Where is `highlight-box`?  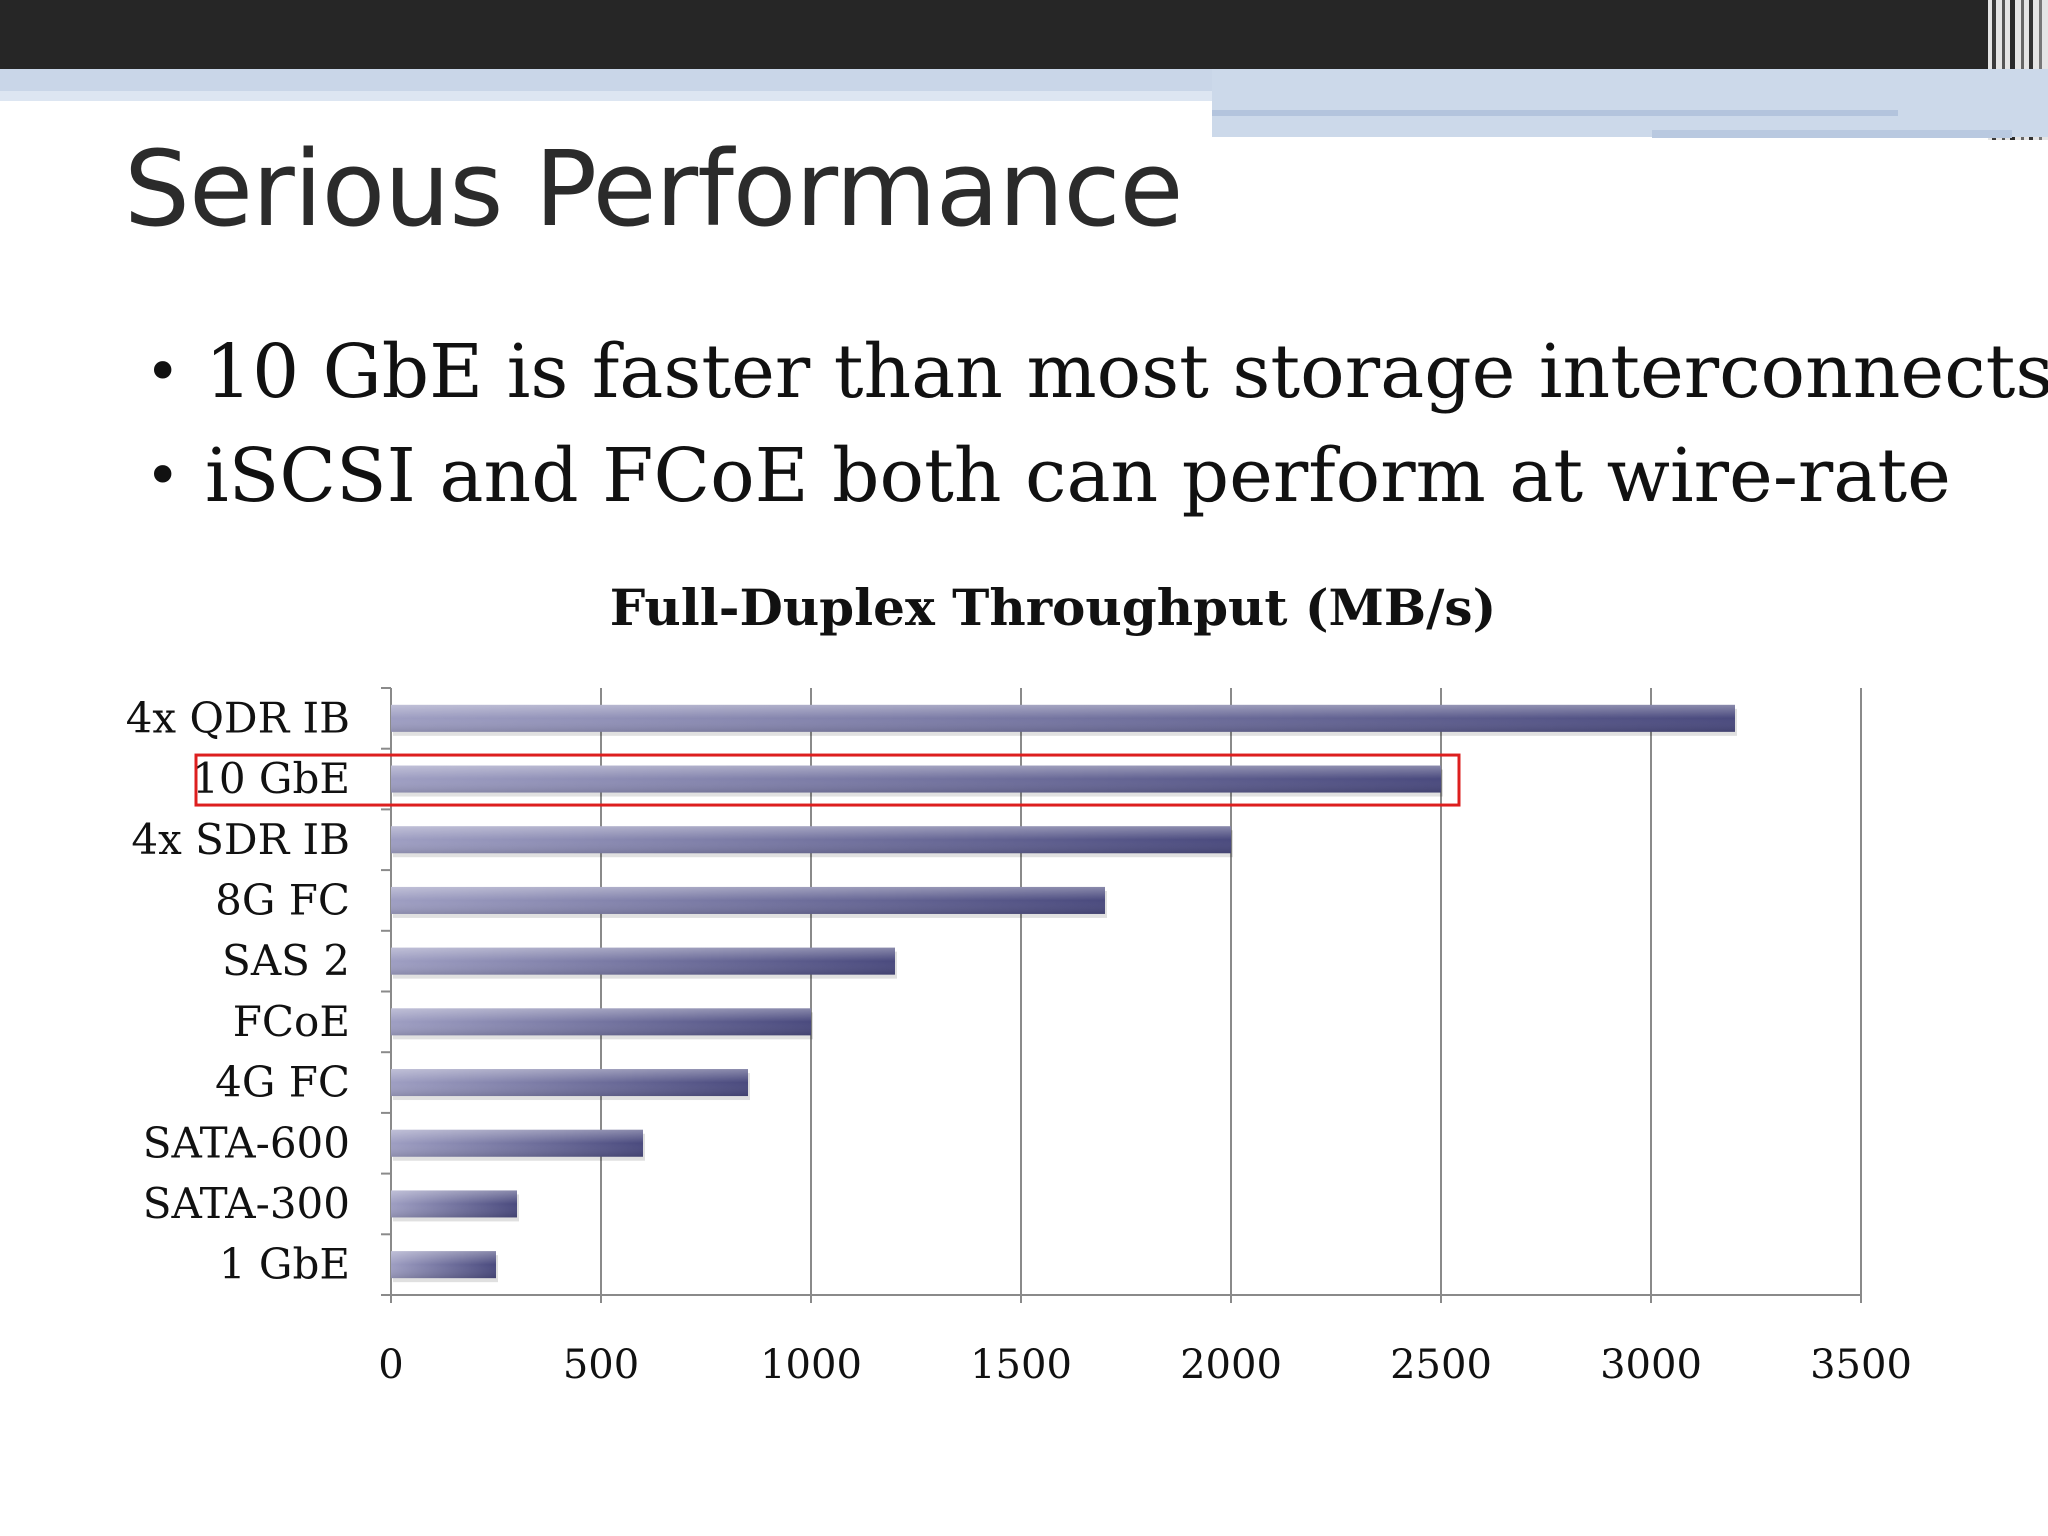
highlight-box is located at coordinates (827, 780).